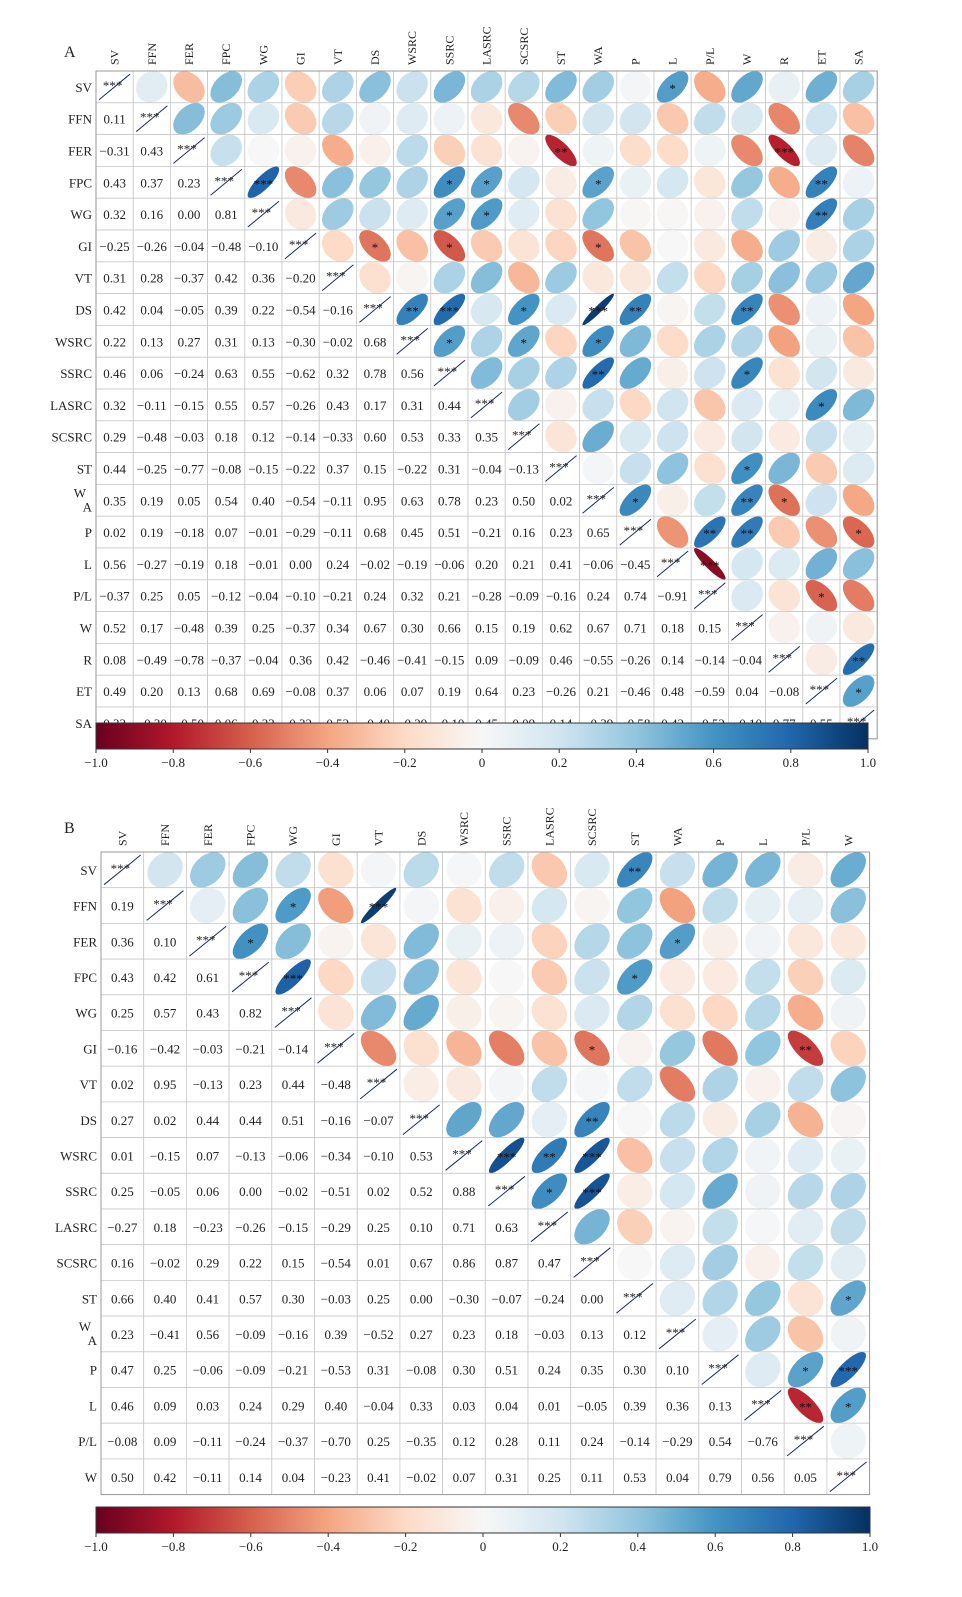 The height and width of the screenshot is (1597, 962). Describe the element at coordinates (250, 1084) in the screenshot. I see `correlation-value: 0.23` at that location.